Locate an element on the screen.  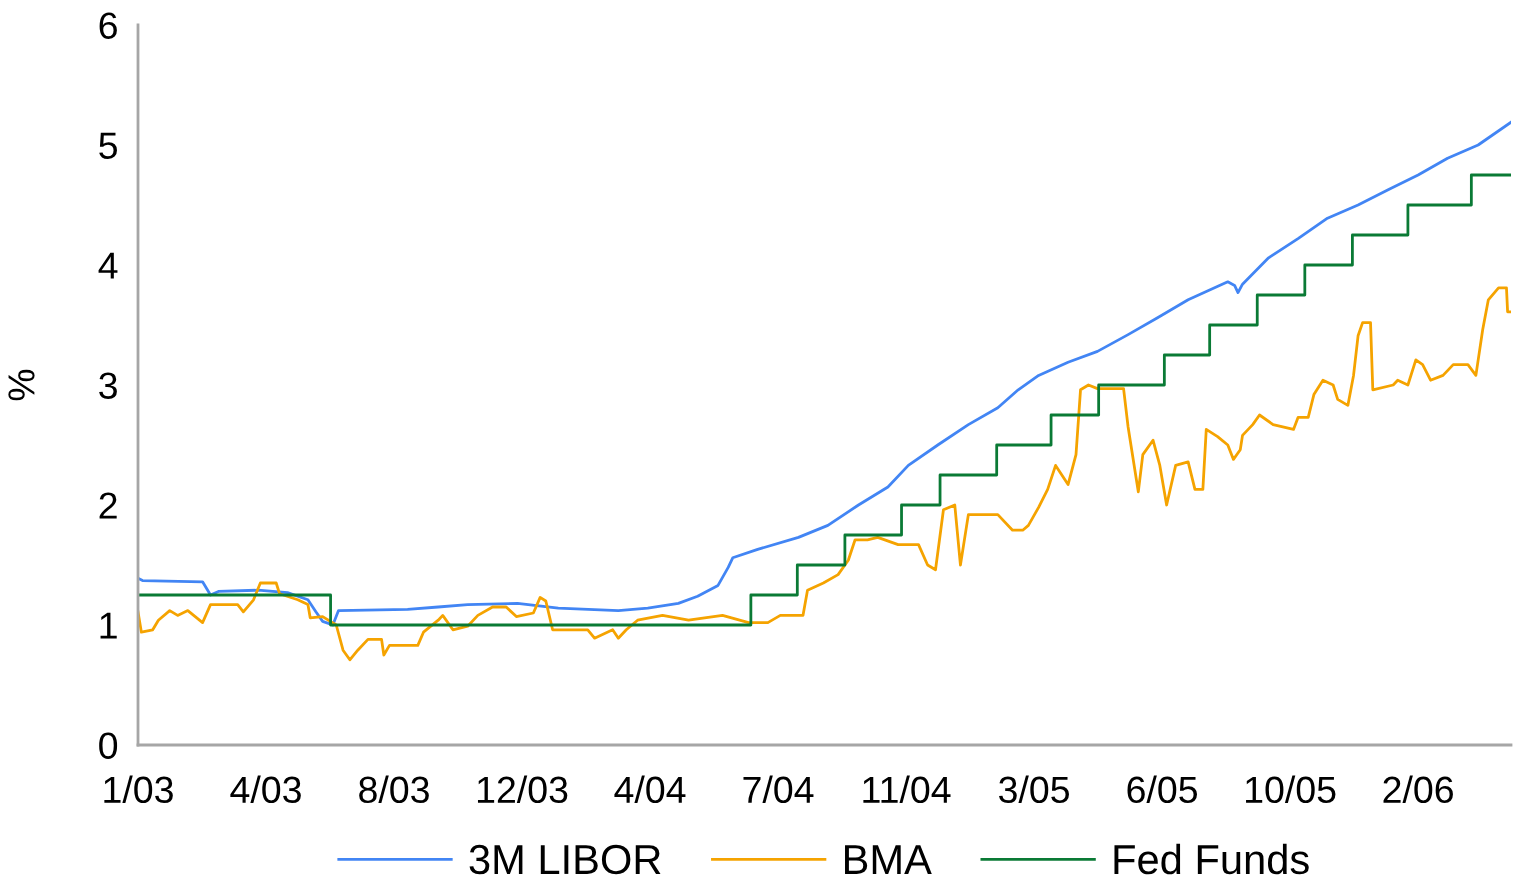
y-tick-label: 4 is located at coordinates (108, 265).